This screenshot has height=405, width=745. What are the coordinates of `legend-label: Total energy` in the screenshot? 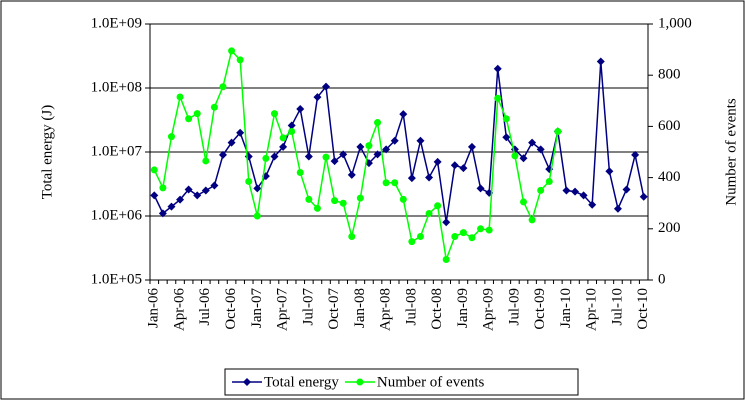 It's located at (301, 382).